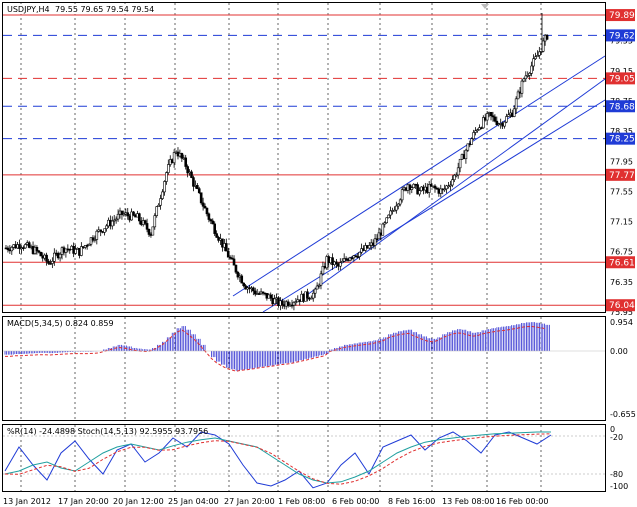  What do you see at coordinates (485, 6) in the screenshot?
I see `scroll-marker-icon` at bounding box center [485, 6].